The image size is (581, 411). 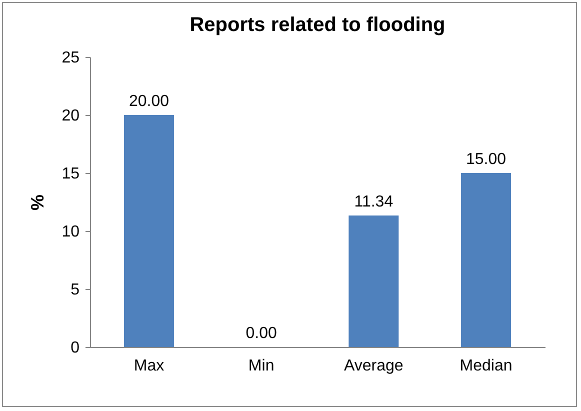 What do you see at coordinates (149, 366) in the screenshot?
I see `x-tick-label: Max` at bounding box center [149, 366].